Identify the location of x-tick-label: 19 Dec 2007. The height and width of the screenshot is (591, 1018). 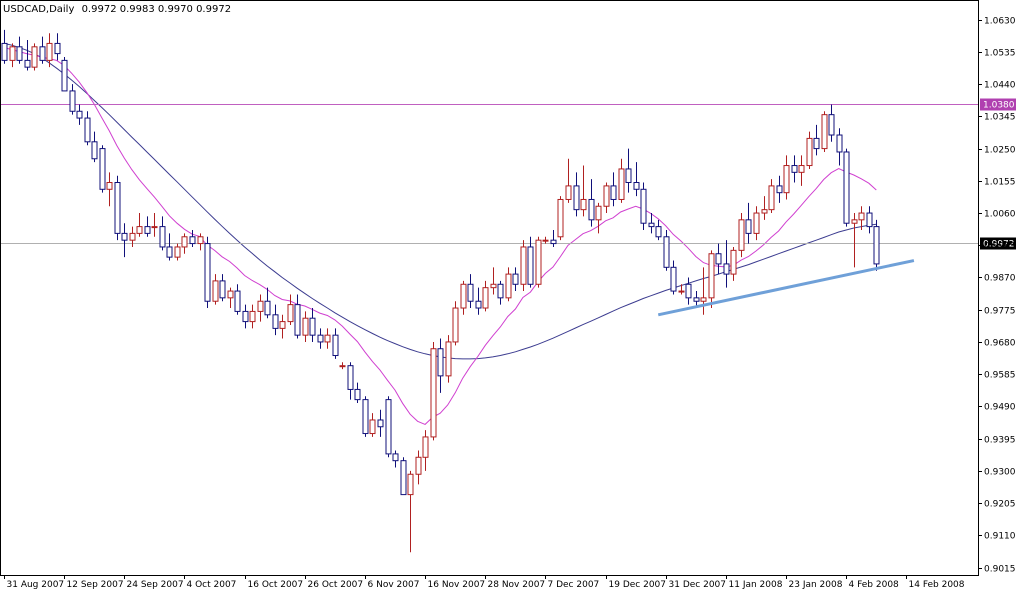
(638, 585).